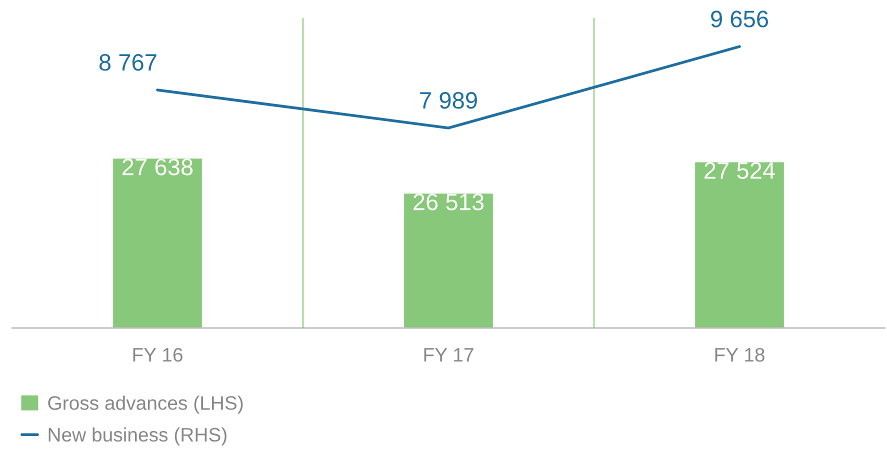 Image resolution: width=887 pixels, height=463 pixels. What do you see at coordinates (157, 355) in the screenshot?
I see `x-tick-label: FY 16` at bounding box center [157, 355].